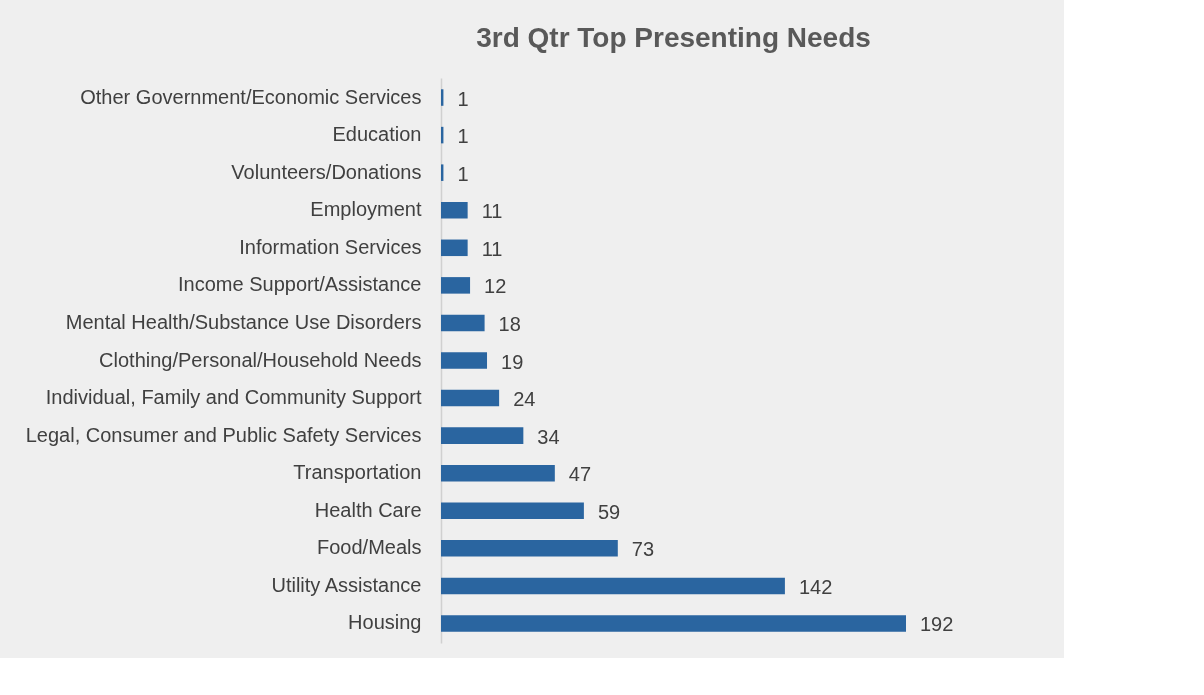 Image resolution: width=1204 pixels, height=695 pixels. What do you see at coordinates (495, 286) in the screenshot?
I see `data-label: 12` at bounding box center [495, 286].